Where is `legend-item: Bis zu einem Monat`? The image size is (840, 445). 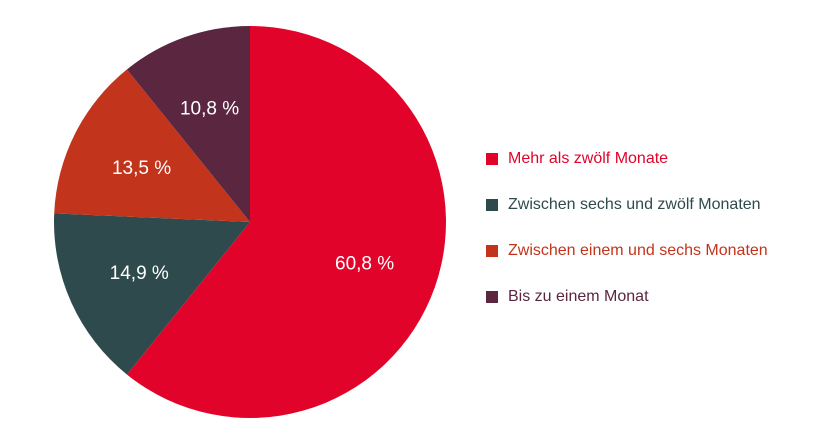 legend-item: Bis zu einem Monat is located at coordinates (627, 297).